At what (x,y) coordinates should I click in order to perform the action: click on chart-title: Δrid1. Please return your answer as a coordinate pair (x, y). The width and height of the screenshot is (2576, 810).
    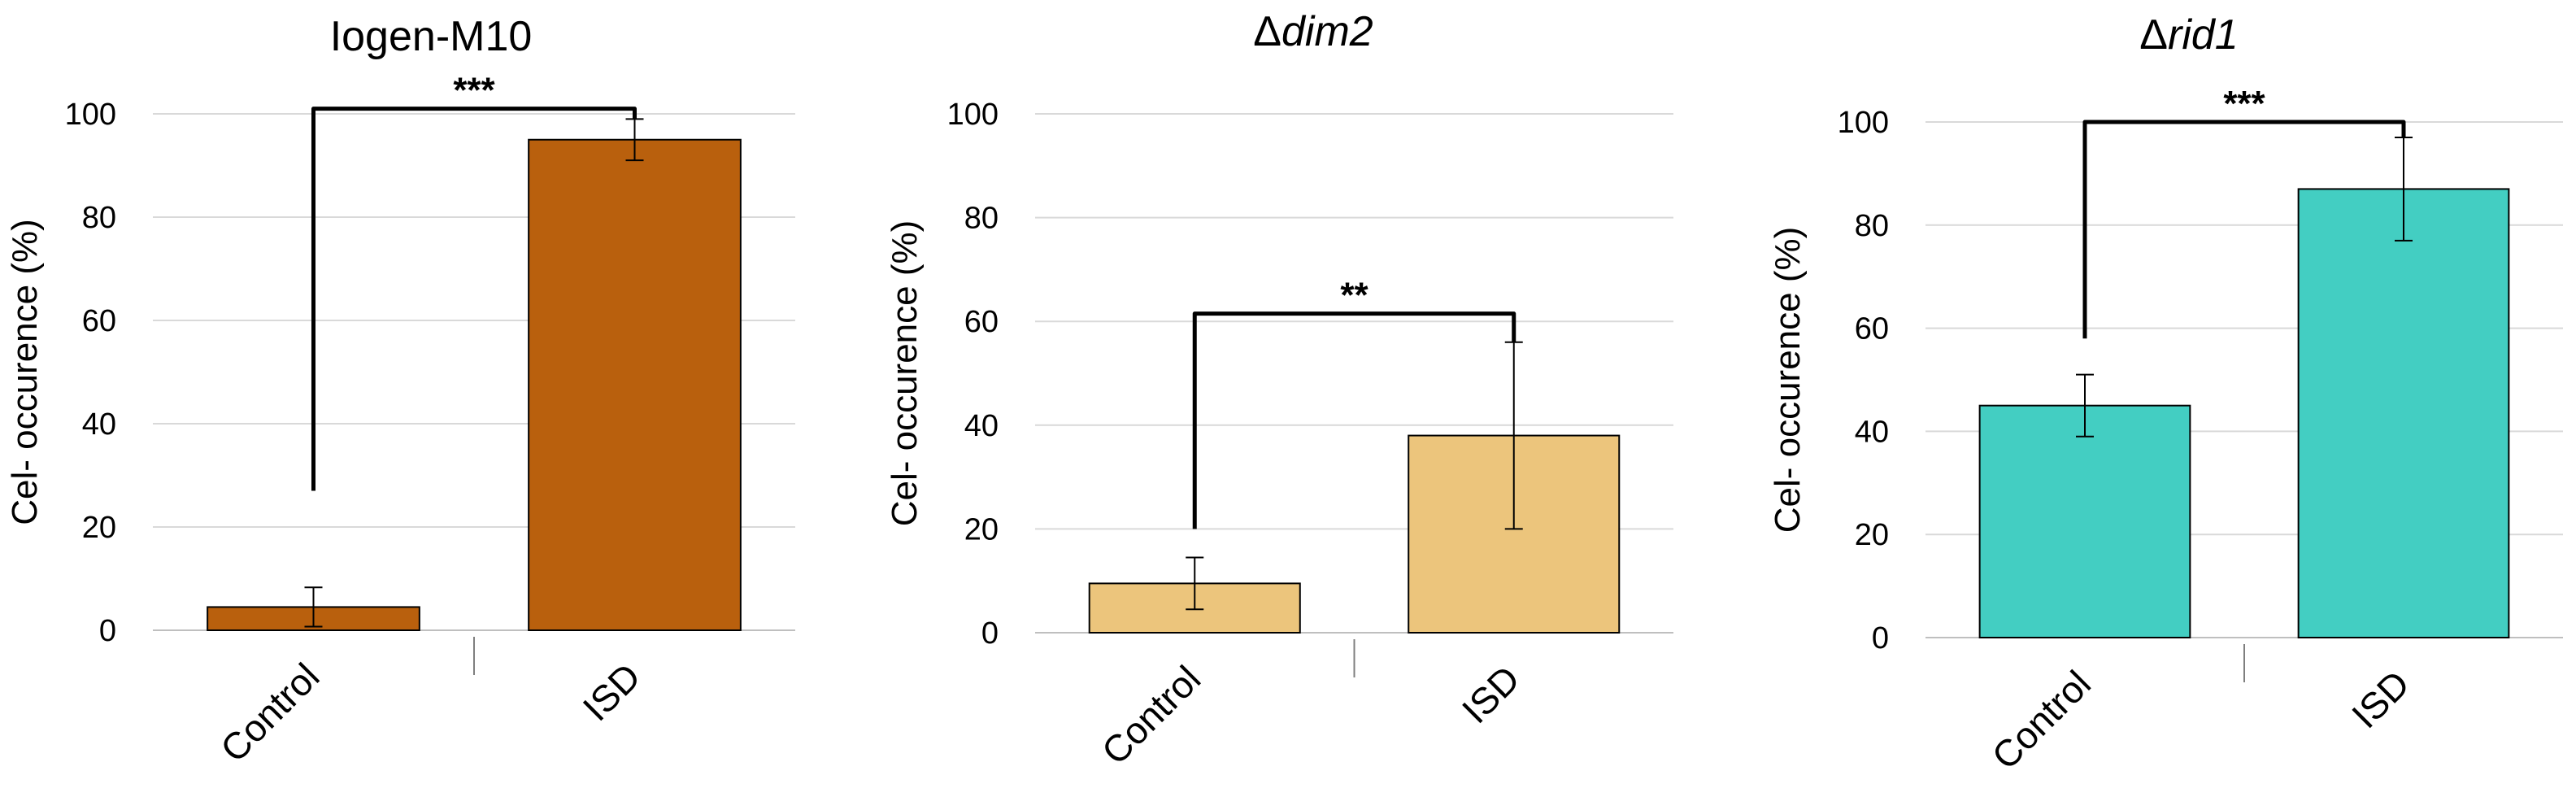
    Looking at the image, I should click on (2189, 35).